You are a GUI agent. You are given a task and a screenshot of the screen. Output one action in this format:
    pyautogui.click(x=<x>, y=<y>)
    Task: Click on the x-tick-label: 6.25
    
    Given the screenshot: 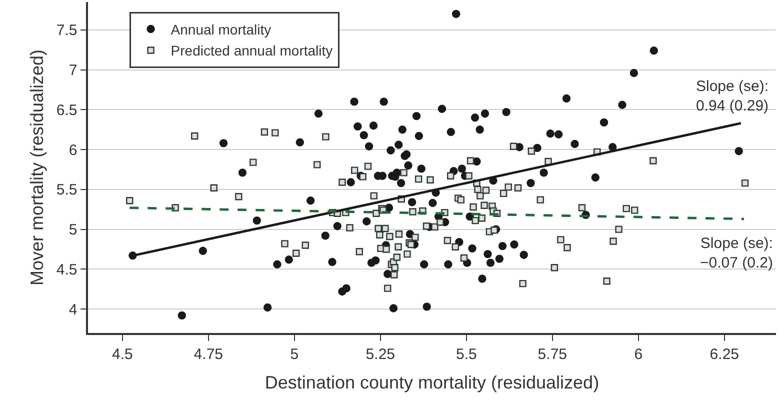 What is the action you would take?
    pyautogui.click(x=724, y=354)
    